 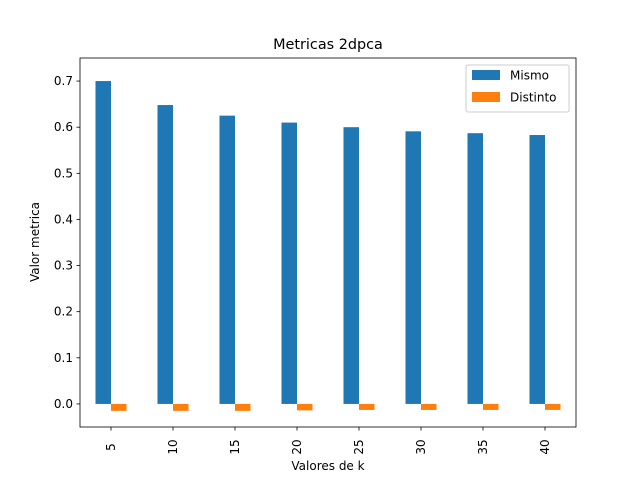 What do you see at coordinates (173, 446) in the screenshot?
I see `x-tick-label: 10` at bounding box center [173, 446].